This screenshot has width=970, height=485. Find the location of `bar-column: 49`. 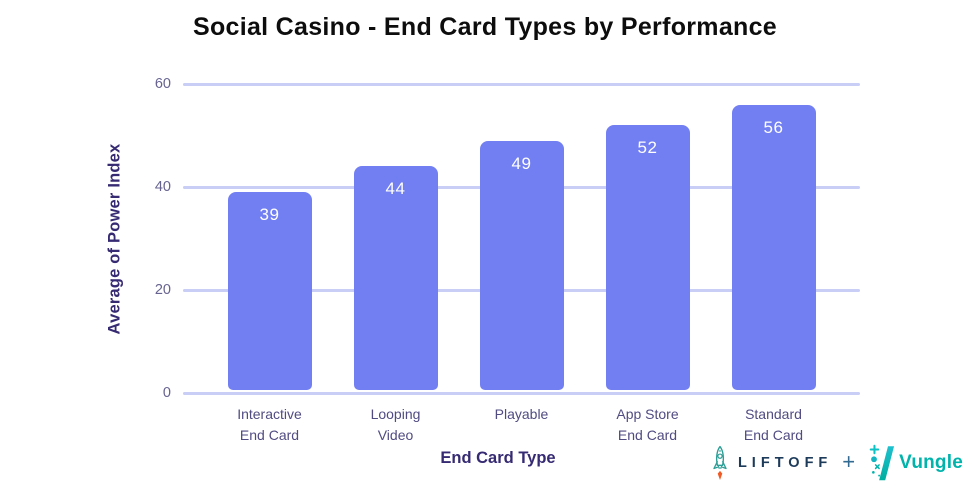

bar-column: 49 is located at coordinates (522, 238).